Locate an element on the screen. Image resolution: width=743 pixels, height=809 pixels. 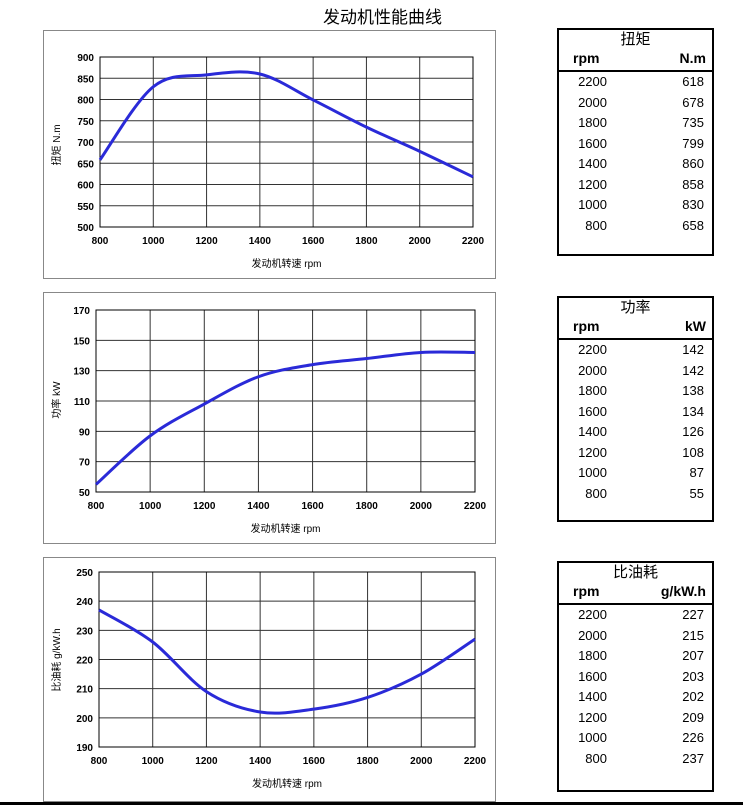
table-row: 1000 830 is located at coordinates (635, 205).